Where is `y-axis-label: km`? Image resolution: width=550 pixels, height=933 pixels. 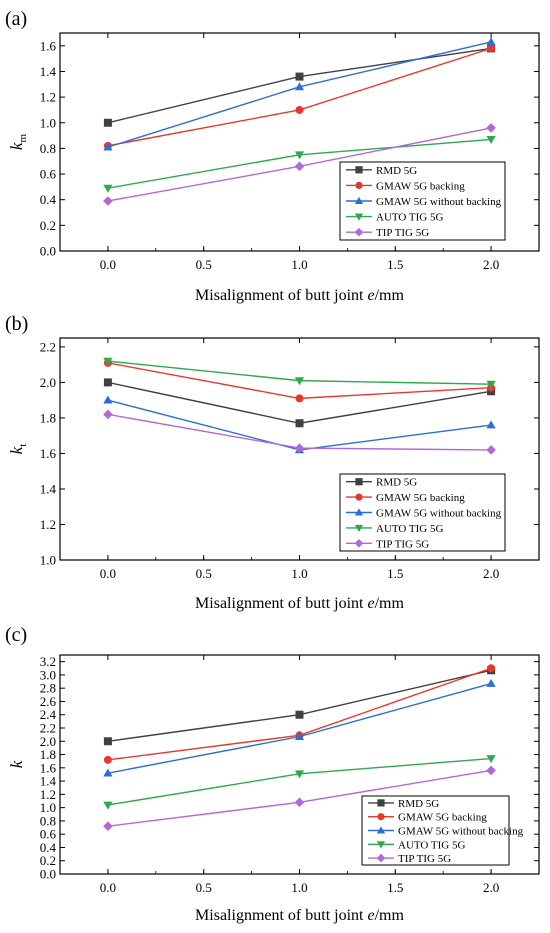 y-axis-label: km is located at coordinates (18, 142).